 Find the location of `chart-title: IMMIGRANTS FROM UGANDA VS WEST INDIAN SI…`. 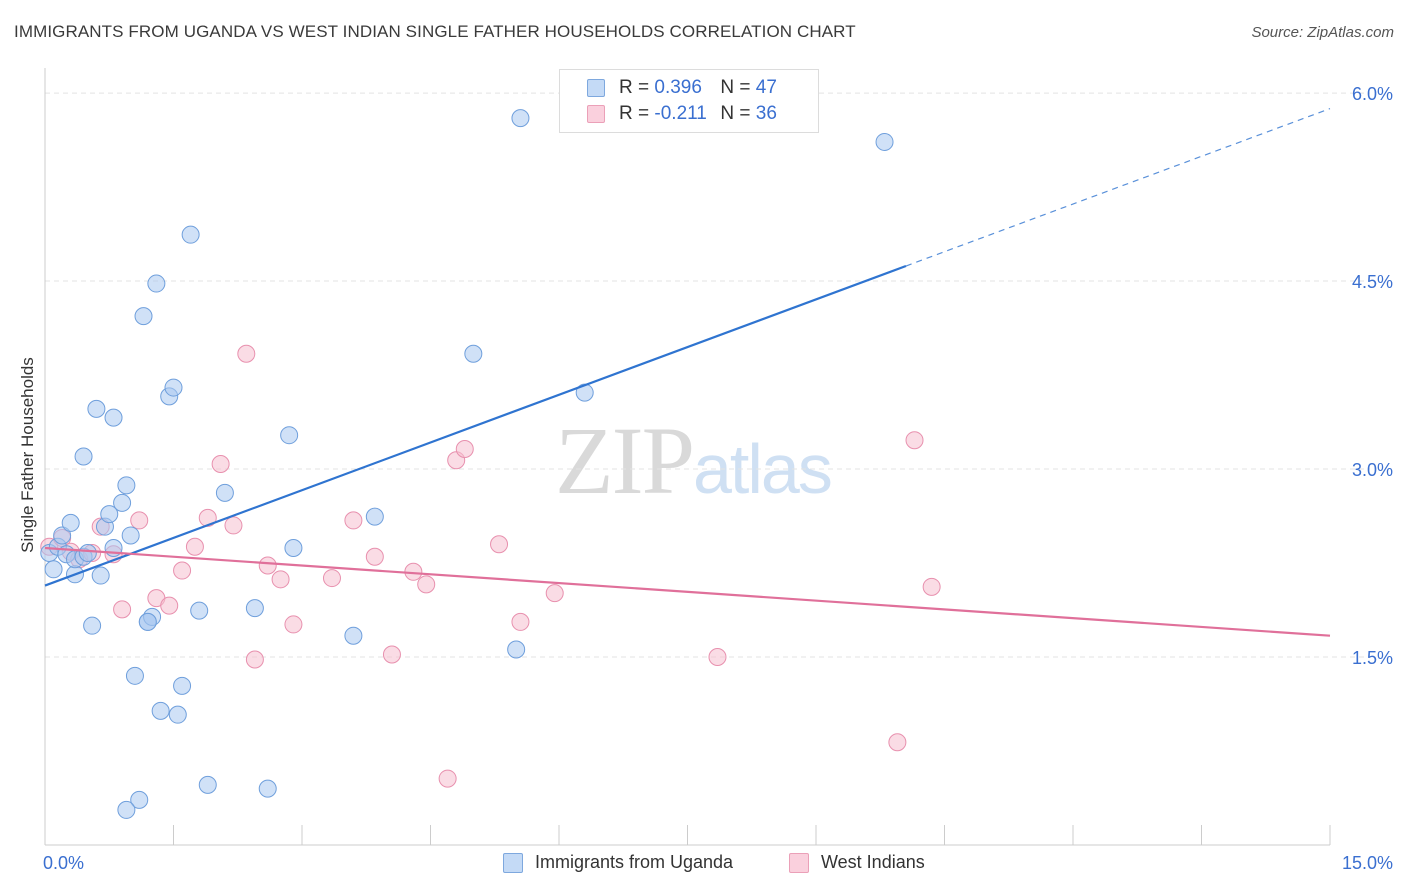

chart-title: IMMIGRANTS FROM UGANDA VS WEST INDIAN SI… is located at coordinates (435, 31).